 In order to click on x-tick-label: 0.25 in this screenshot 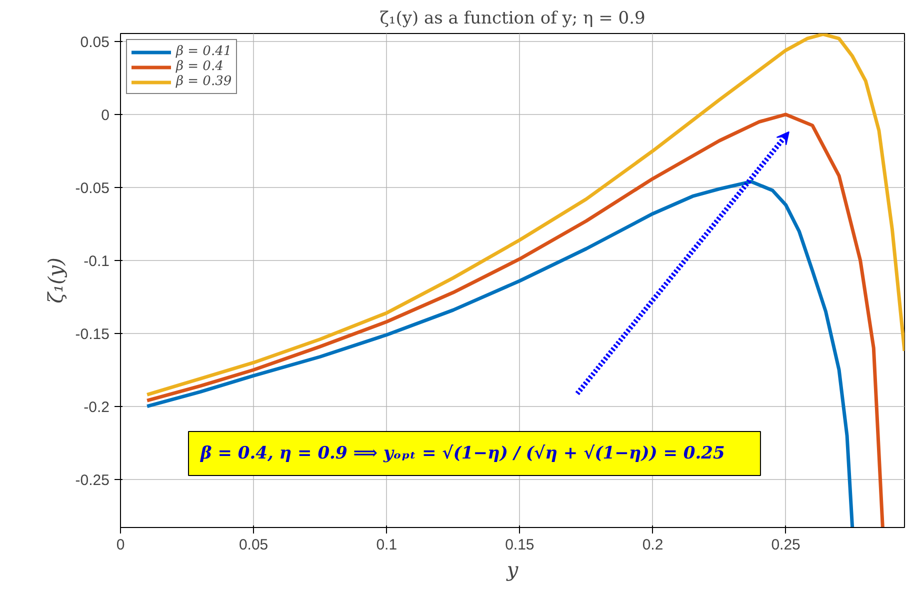, I will do `click(785, 545)`.